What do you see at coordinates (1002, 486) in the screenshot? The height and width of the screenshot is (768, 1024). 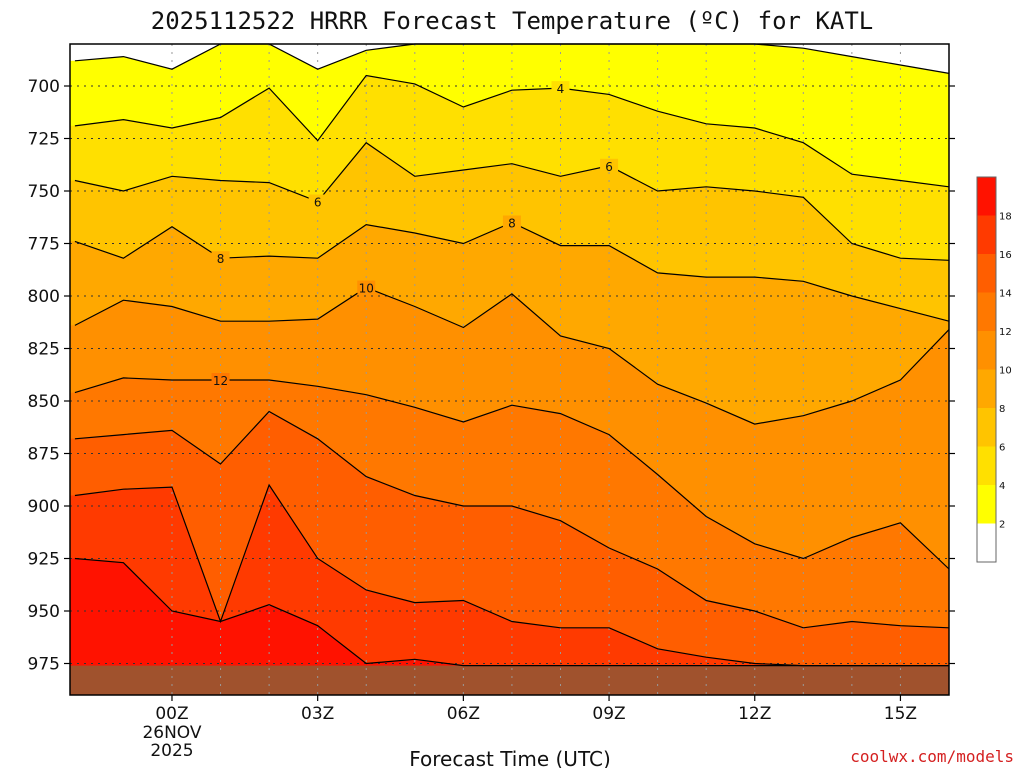 I see `colorbar-label: 4` at bounding box center [1002, 486].